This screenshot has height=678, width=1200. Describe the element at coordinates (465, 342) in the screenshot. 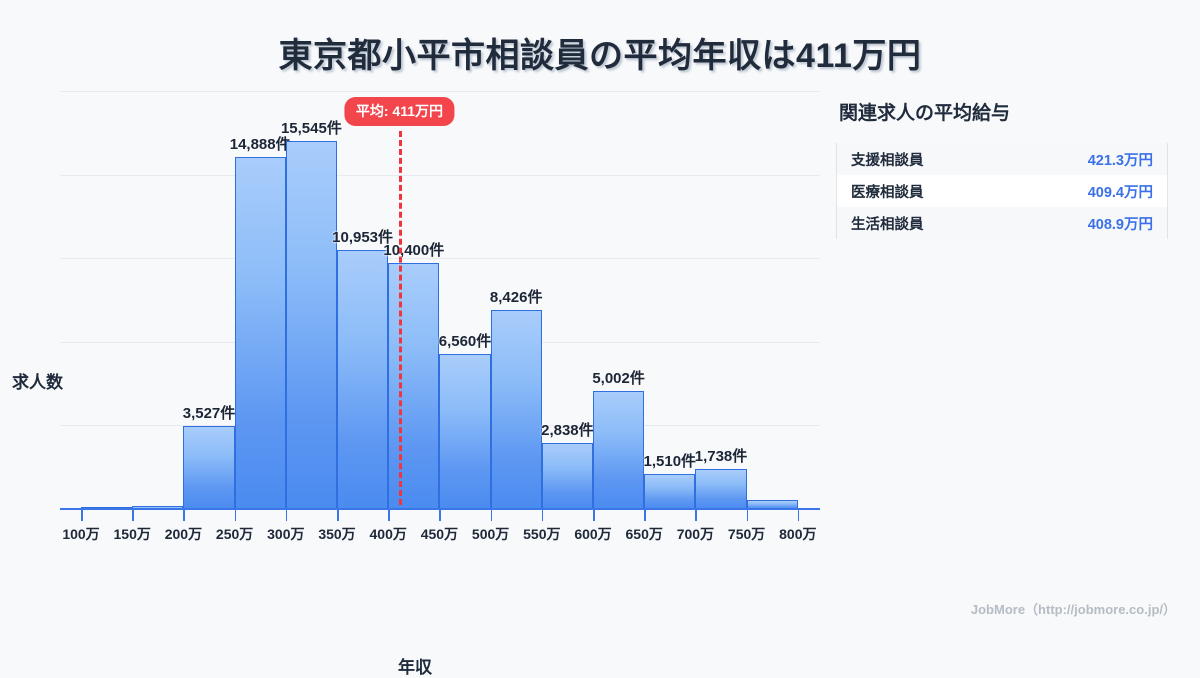

I see `bar-value-label: 6,560件` at that location.